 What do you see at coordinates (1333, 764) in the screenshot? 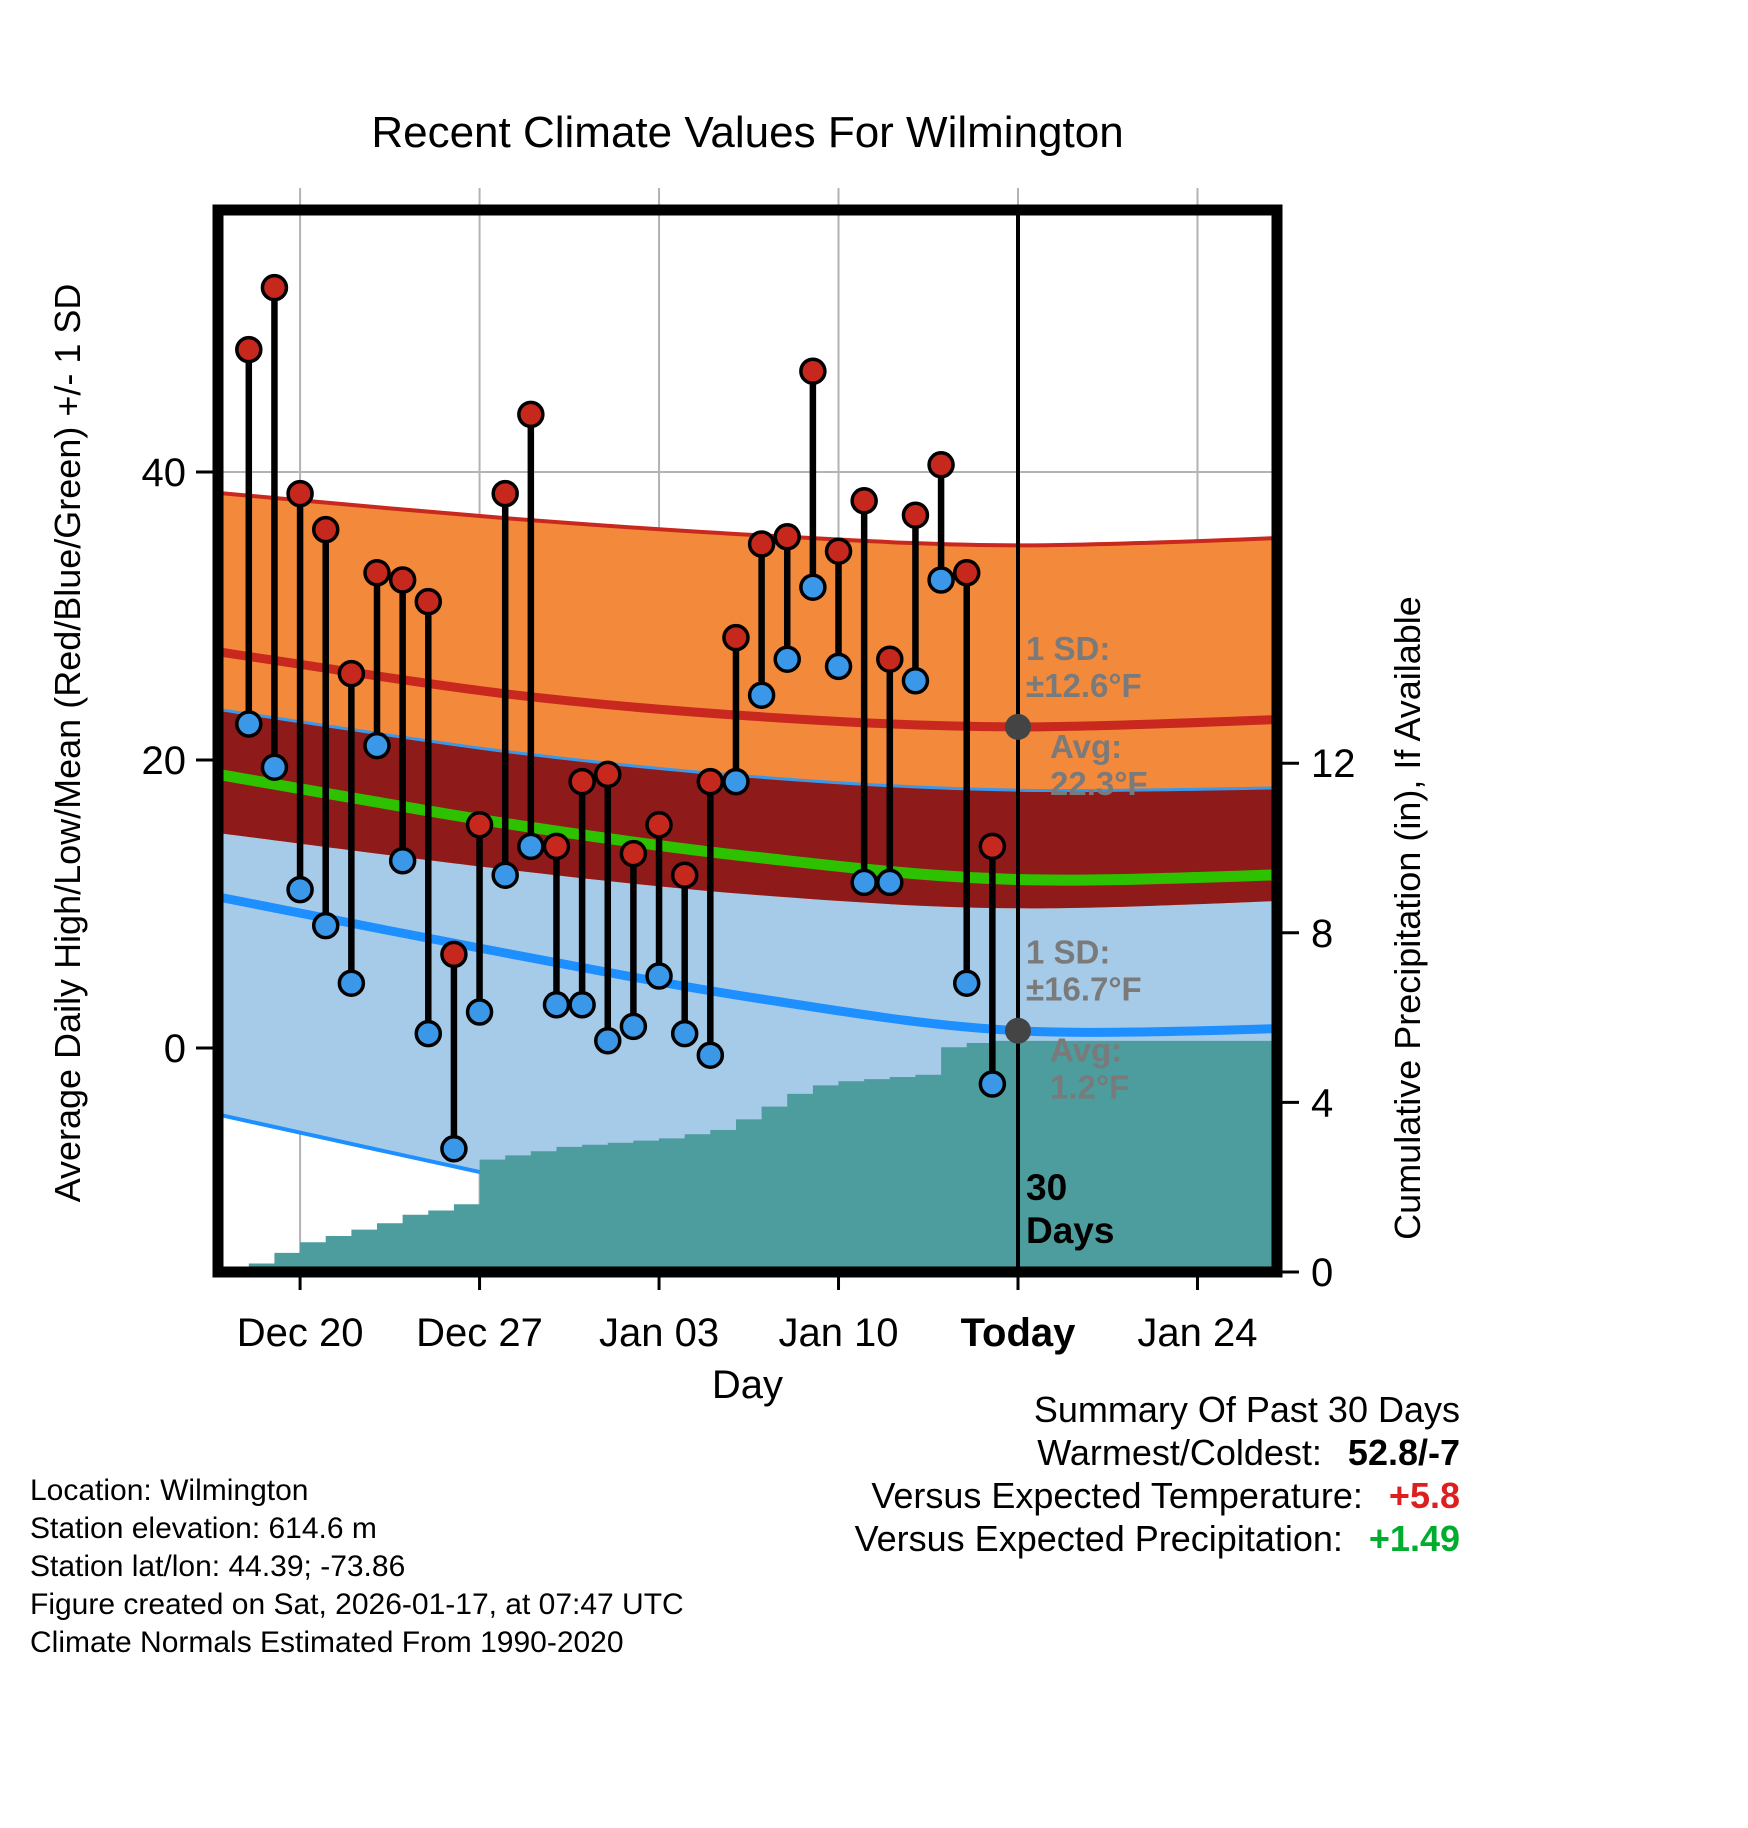
I see `precip-tick-label: 12` at bounding box center [1333, 764].